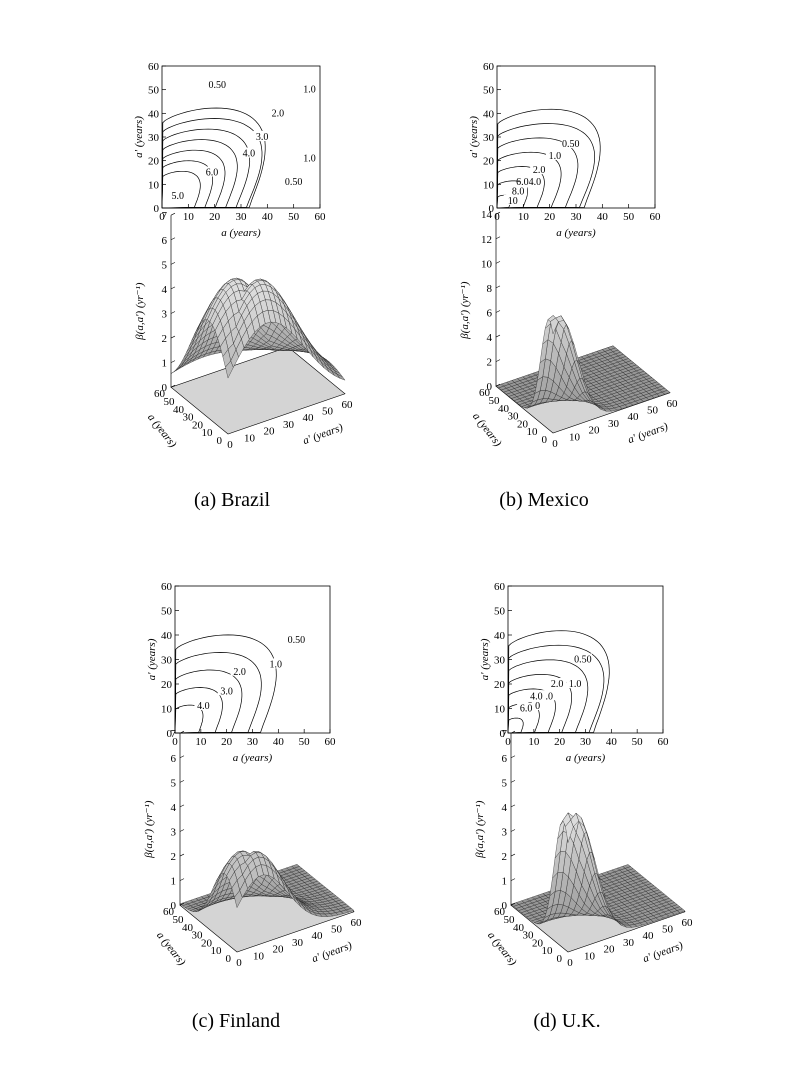 The image size is (799, 1078). Describe the element at coordinates (536, 696) in the screenshot. I see `contour-label: 4.0` at that location.